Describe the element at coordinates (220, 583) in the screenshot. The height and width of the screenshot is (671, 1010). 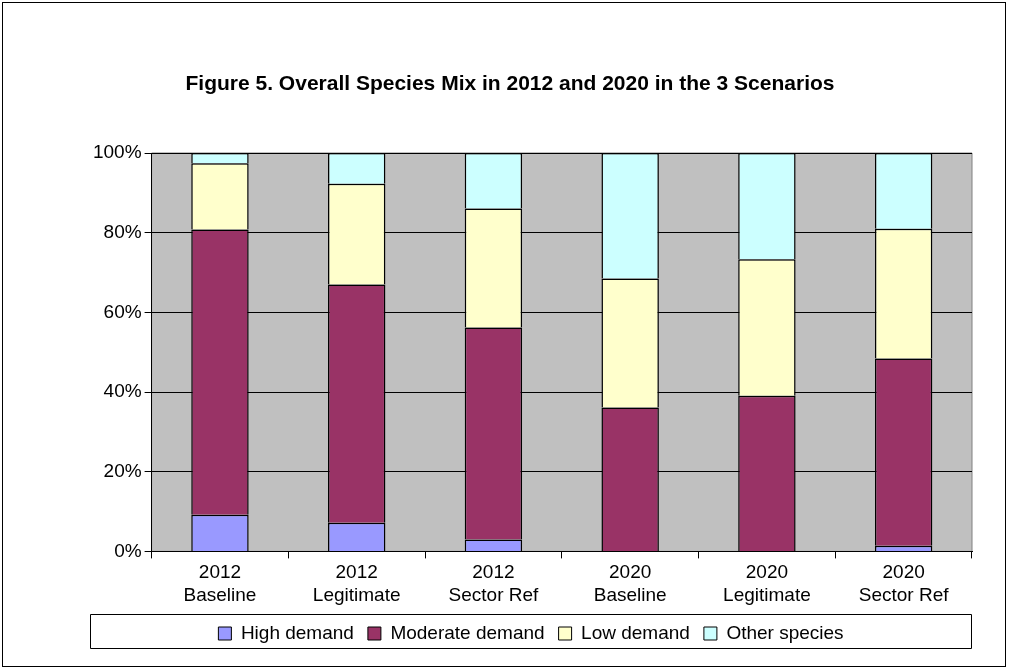
I see `x-tick-label: 2012 Baseline` at that location.